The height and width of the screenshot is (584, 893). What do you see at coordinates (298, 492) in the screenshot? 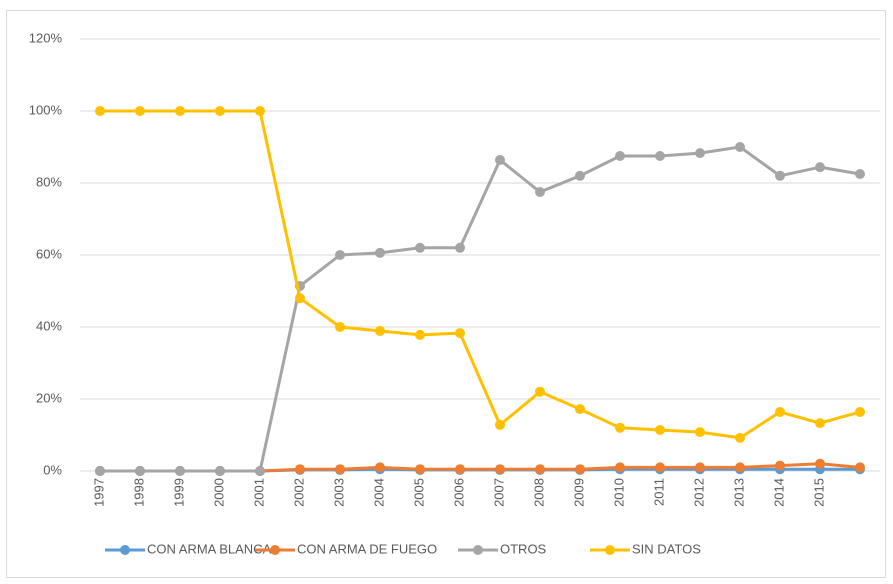
I see `x-tick-label: 2002` at bounding box center [298, 492].